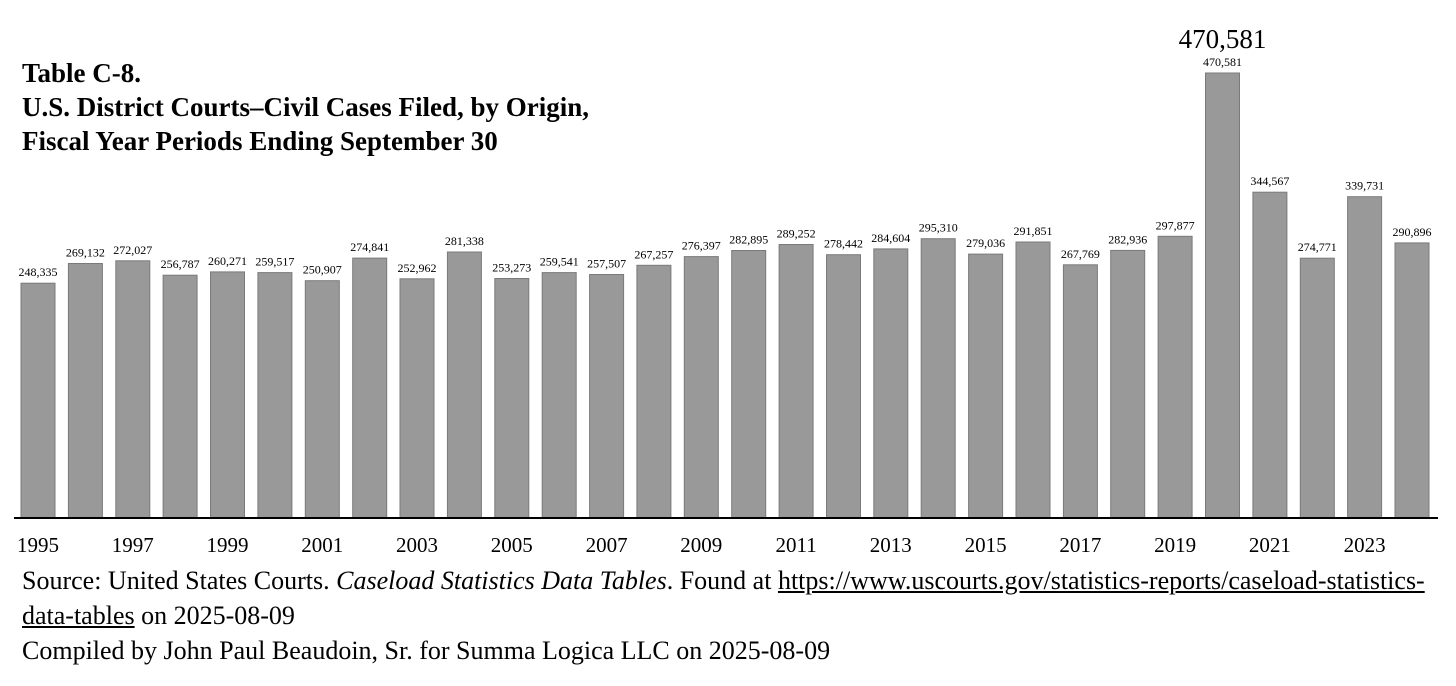 This screenshot has width=1456, height=686. I want to click on x-tick-2017: 2017, so click(1080, 545).